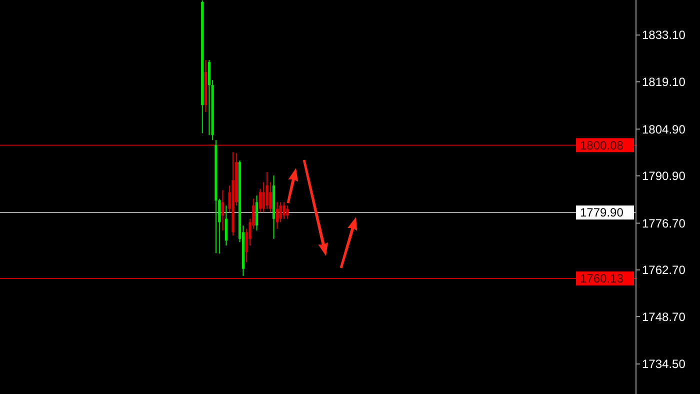 This screenshot has width=700, height=394. Describe the element at coordinates (664, 270) in the screenshot. I see `y-tick-label: 1762.70` at that location.